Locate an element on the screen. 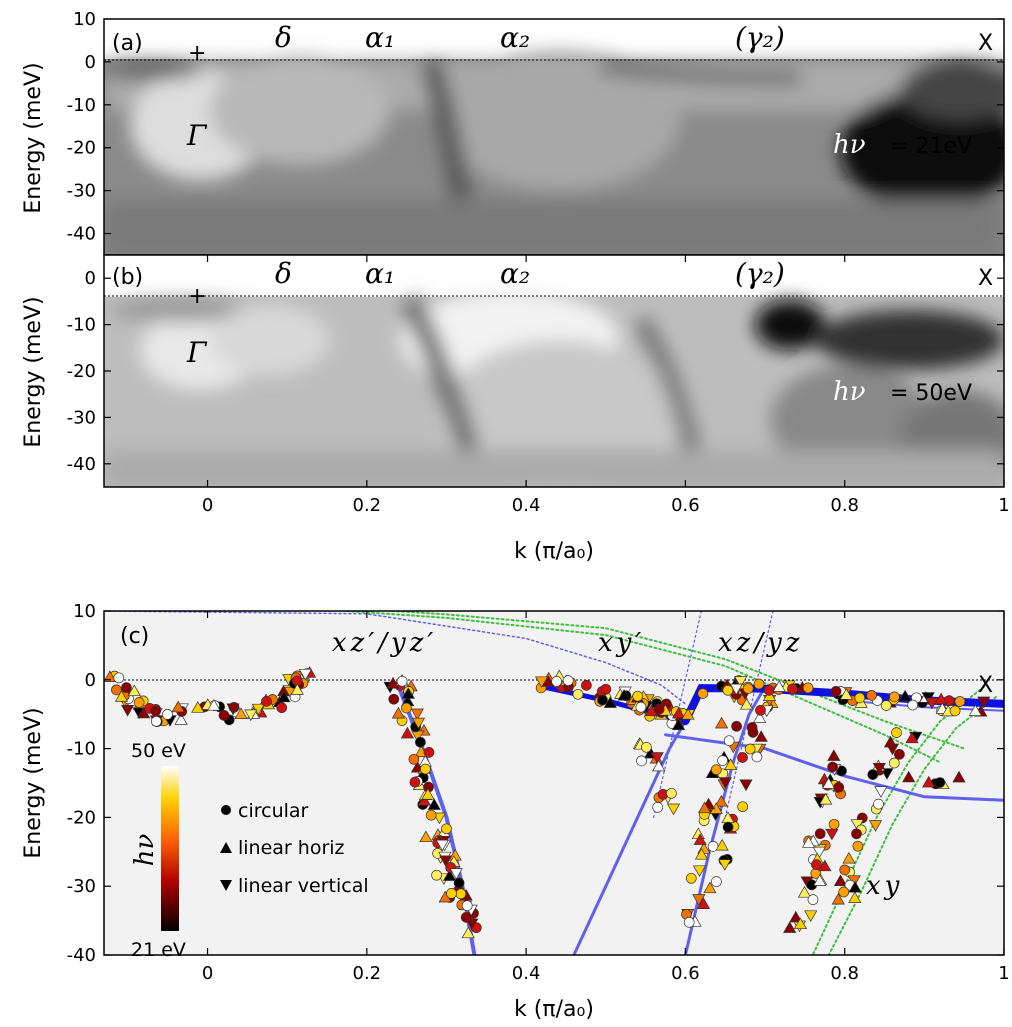  legend-linear-horiz: linear horiz is located at coordinates (291, 848).